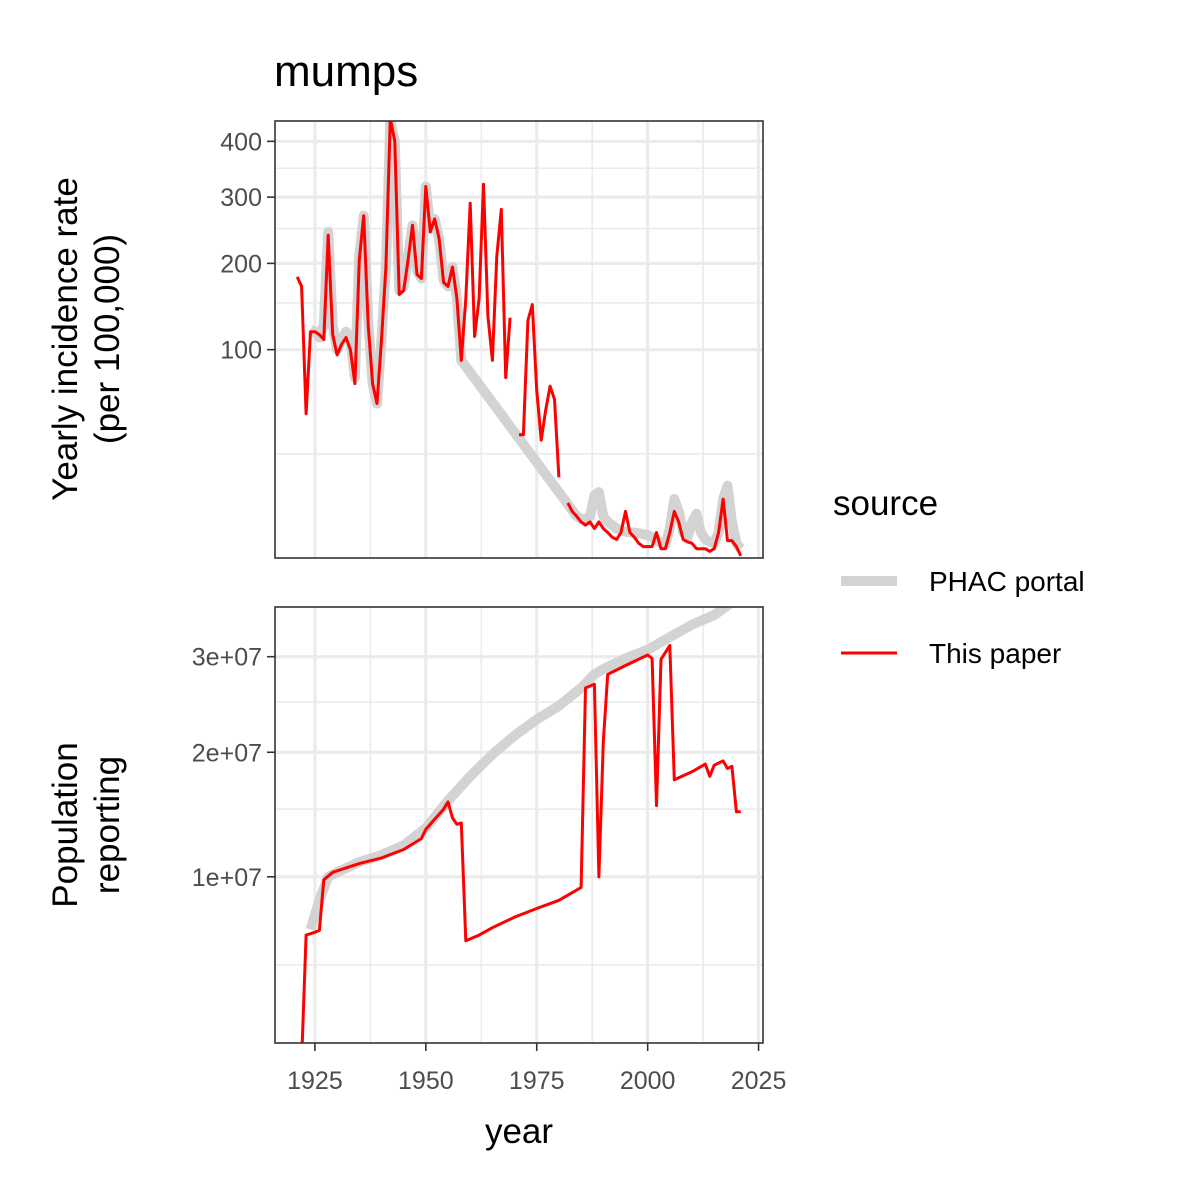  Describe the element at coordinates (315, 1081) in the screenshot. I see `x-tick-label: 1925` at that location.